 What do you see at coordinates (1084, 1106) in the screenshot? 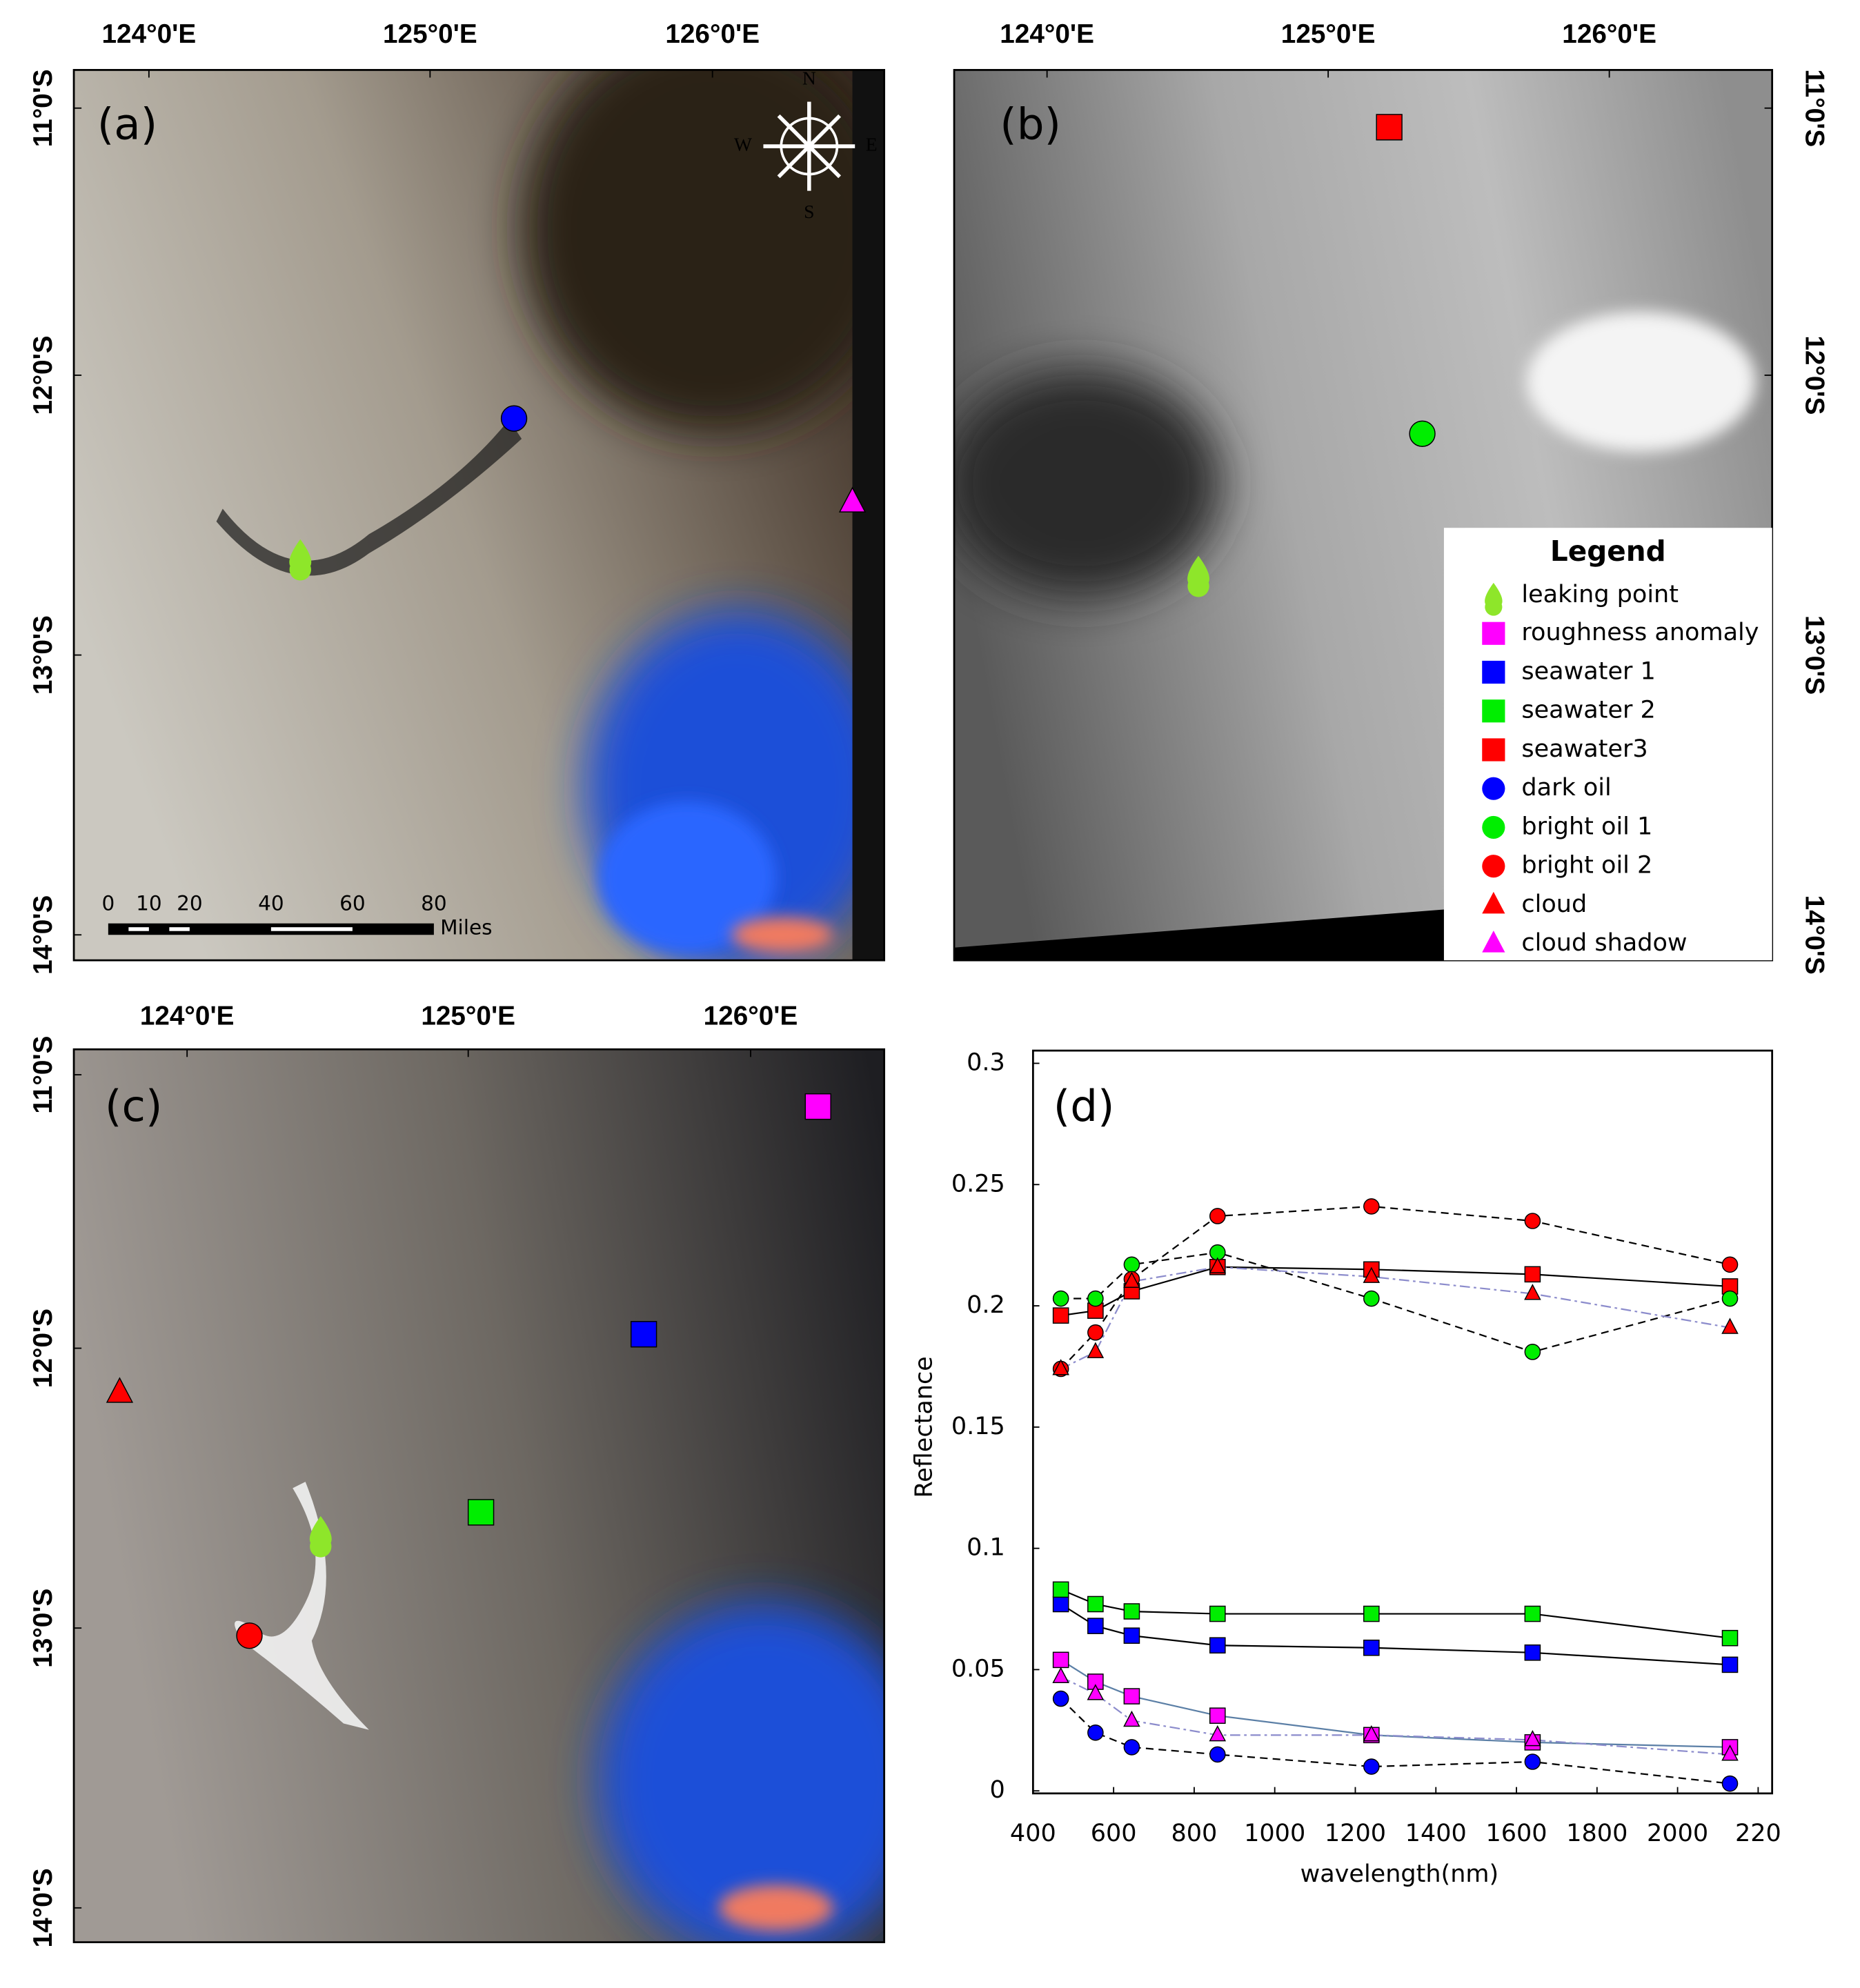
I see `panel-label: (d)` at bounding box center [1084, 1106].